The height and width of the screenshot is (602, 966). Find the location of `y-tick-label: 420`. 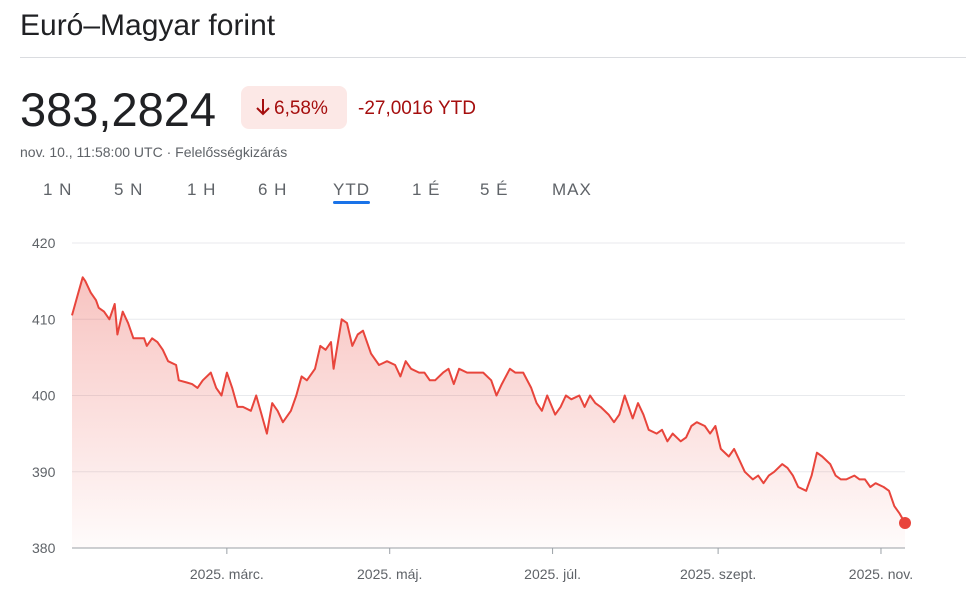

y-tick-label: 420 is located at coordinates (44, 243).